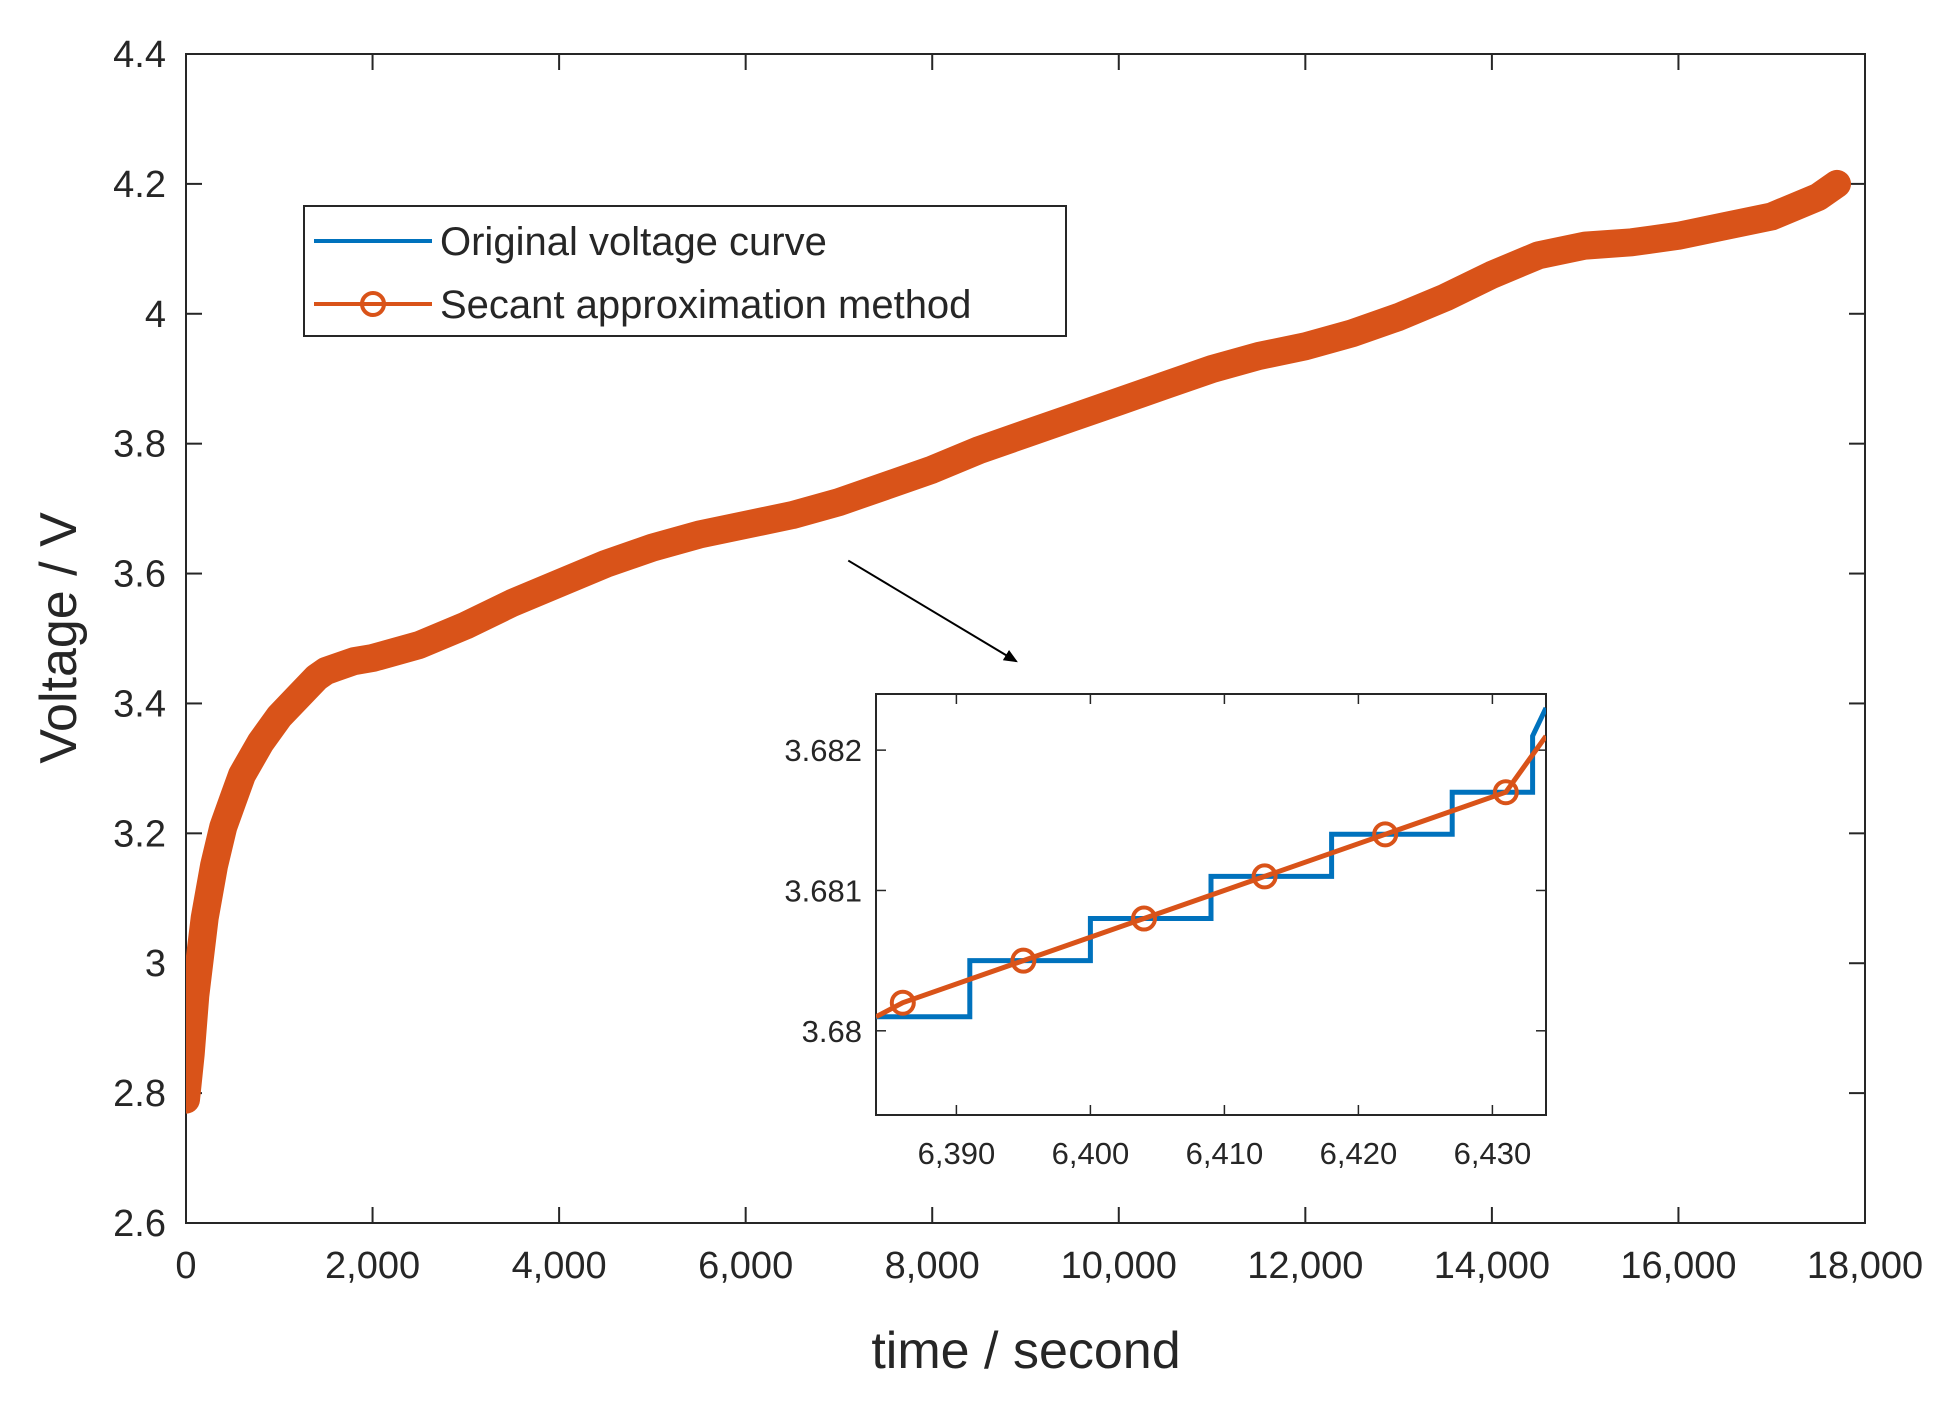 The width and height of the screenshot is (1947, 1401). What do you see at coordinates (932, 1266) in the screenshot?
I see `x-tick-label: 8,000` at bounding box center [932, 1266].